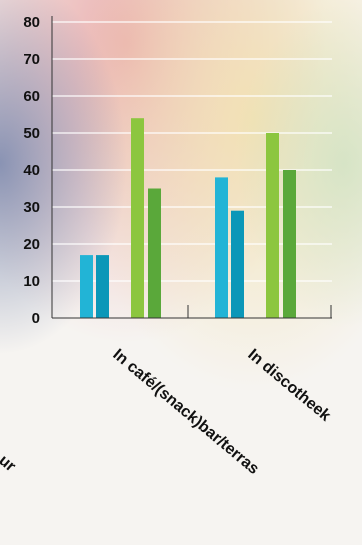  What do you see at coordinates (31, 207) in the screenshot?
I see `y-tick-label: 30` at bounding box center [31, 207].